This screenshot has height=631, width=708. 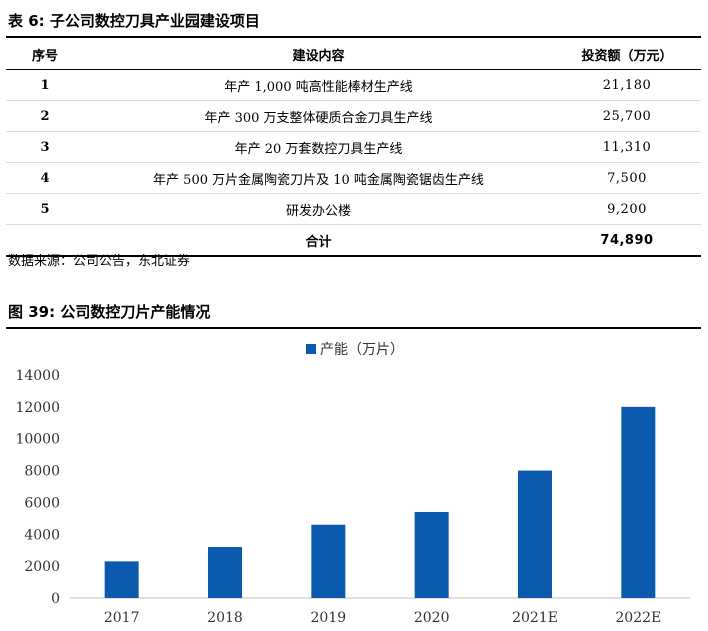 I want to click on x-tick-label: 2020, so click(x=432, y=618).